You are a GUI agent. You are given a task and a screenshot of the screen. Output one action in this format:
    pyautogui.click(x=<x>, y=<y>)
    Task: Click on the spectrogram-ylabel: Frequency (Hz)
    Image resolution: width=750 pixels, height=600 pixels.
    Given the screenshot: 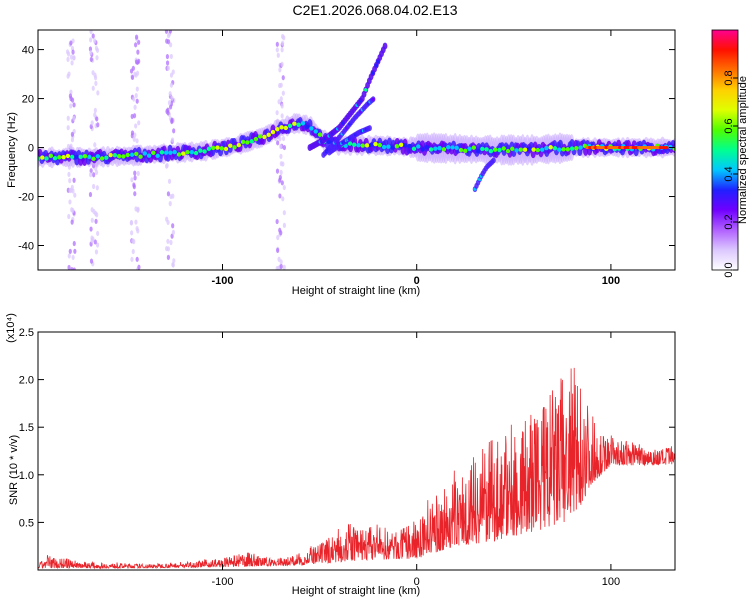 What is the action you would take?
    pyautogui.click(x=12, y=150)
    